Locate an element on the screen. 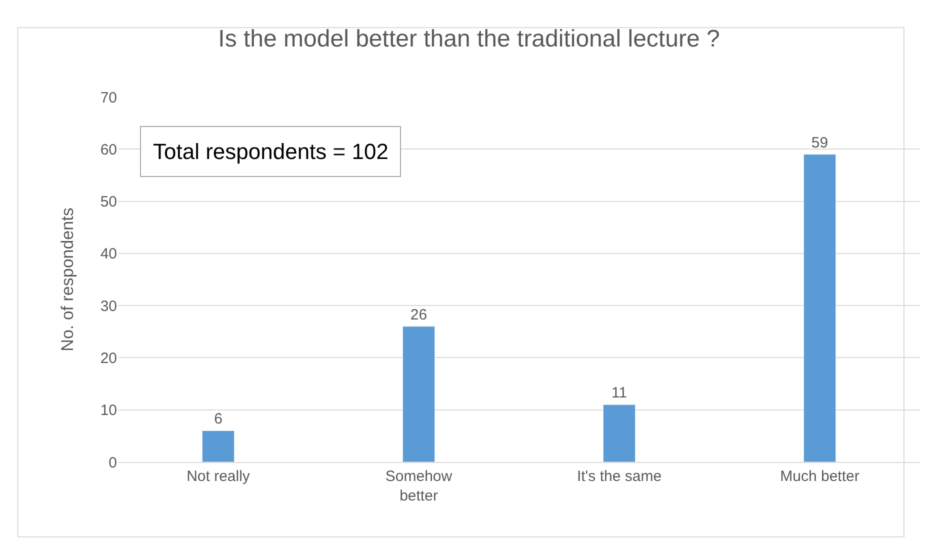 The image size is (938, 541). y-tick-label: 50 is located at coordinates (108, 202).